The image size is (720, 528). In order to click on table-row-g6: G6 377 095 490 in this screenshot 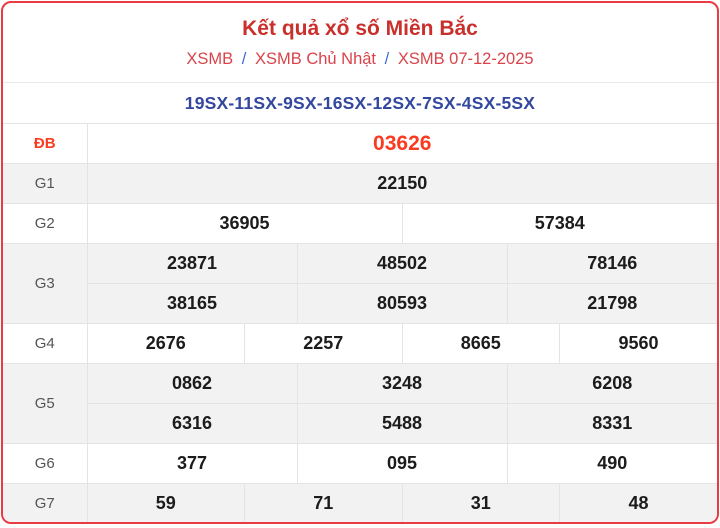, I will do `click(360, 463)`.